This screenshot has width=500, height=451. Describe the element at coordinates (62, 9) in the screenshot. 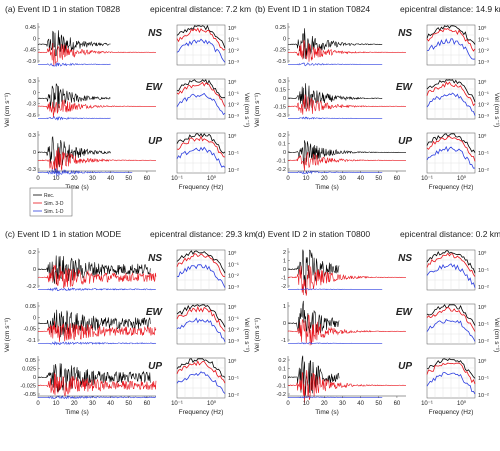

I see `panel-title: (a) Event ID 1 in station T0828` at that location.